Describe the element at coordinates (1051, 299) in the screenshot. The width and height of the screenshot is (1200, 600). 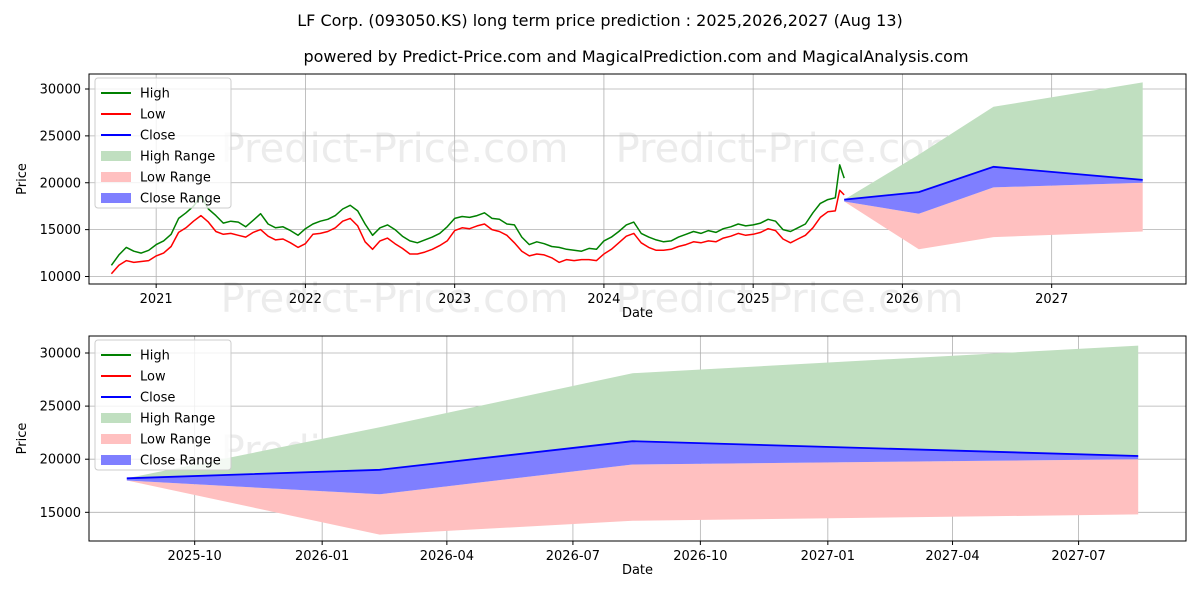
I see `x-tick-label: 2027` at that location.